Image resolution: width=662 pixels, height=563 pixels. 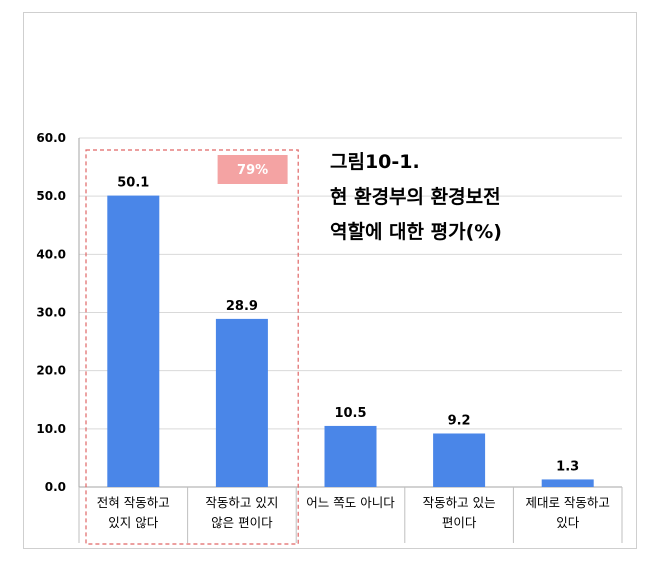 What do you see at coordinates (51, 138) in the screenshot?
I see `y-tick-label: 60.0` at bounding box center [51, 138].